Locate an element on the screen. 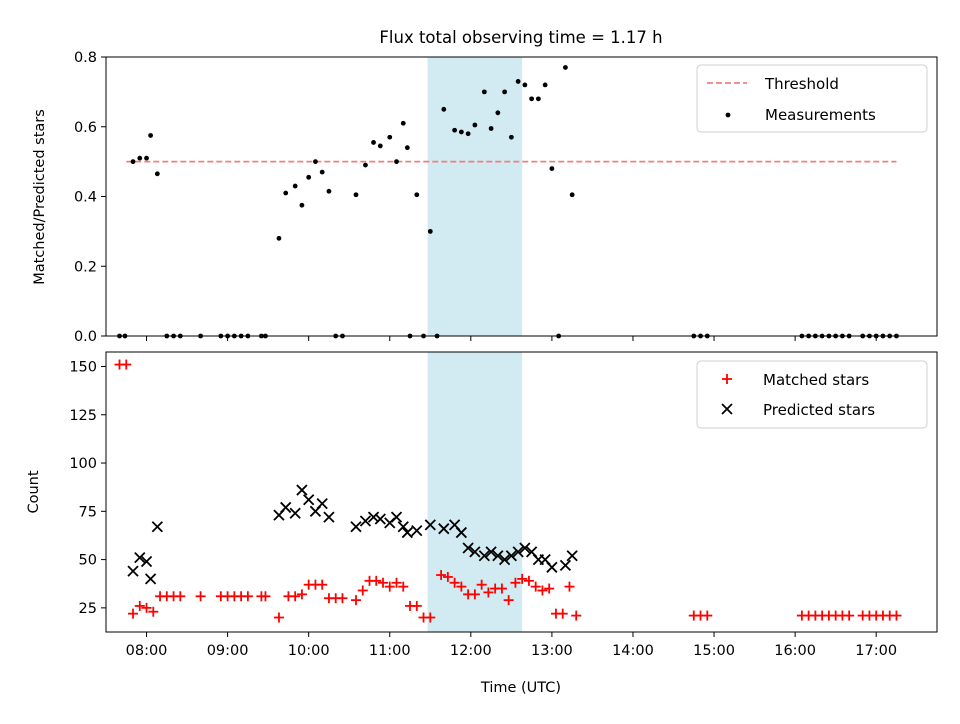 This screenshot has width=960, height=724. top-legend-box is located at coordinates (812, 98).